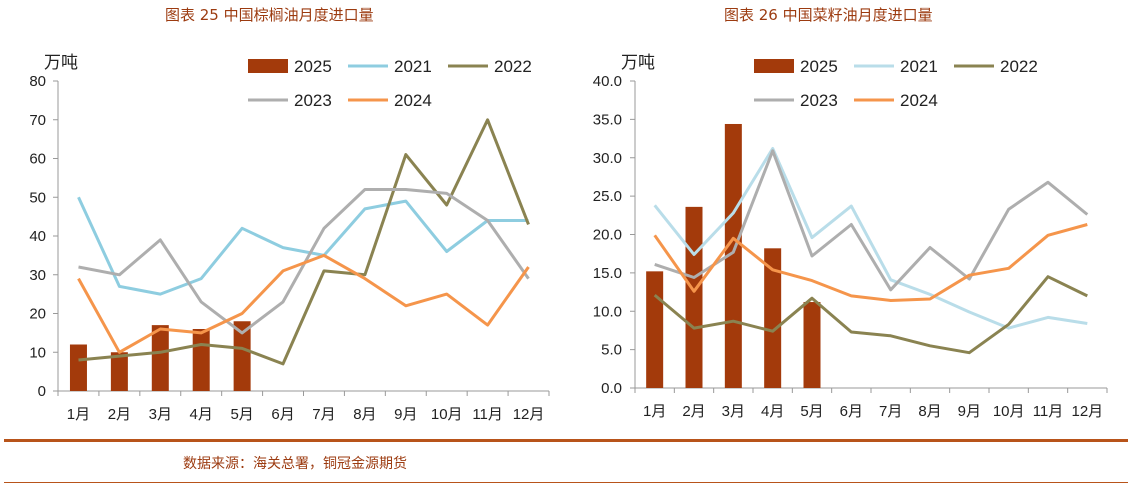 This screenshot has width=1132, height=489. What do you see at coordinates (611, 350) in the screenshot?
I see `y-tick-label: 5.0` at bounding box center [611, 350].